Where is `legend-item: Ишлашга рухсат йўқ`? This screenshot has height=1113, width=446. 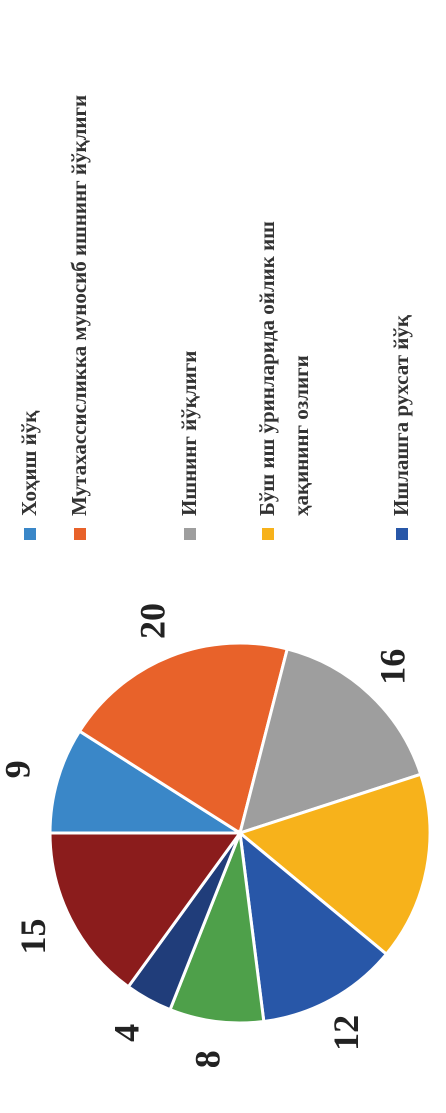 legend-item: Ишлашга рухсат йўқ is located at coordinates (401, 278).